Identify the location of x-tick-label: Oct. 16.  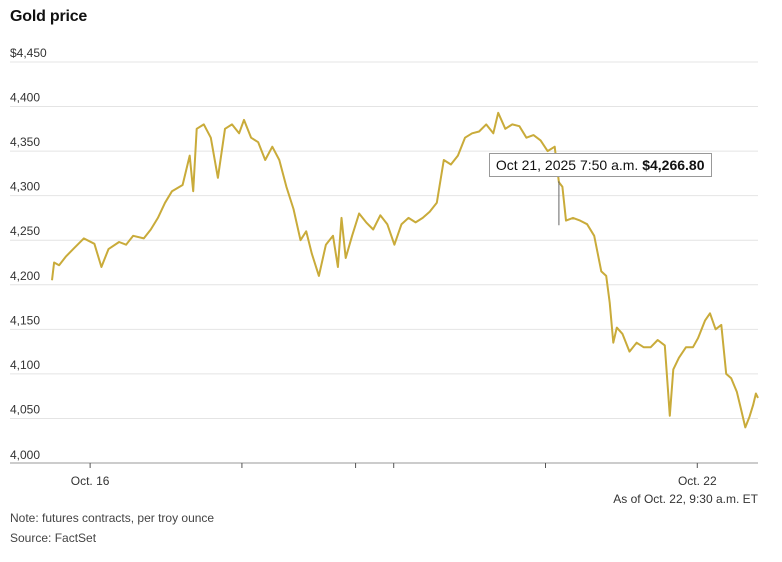
(90, 481).